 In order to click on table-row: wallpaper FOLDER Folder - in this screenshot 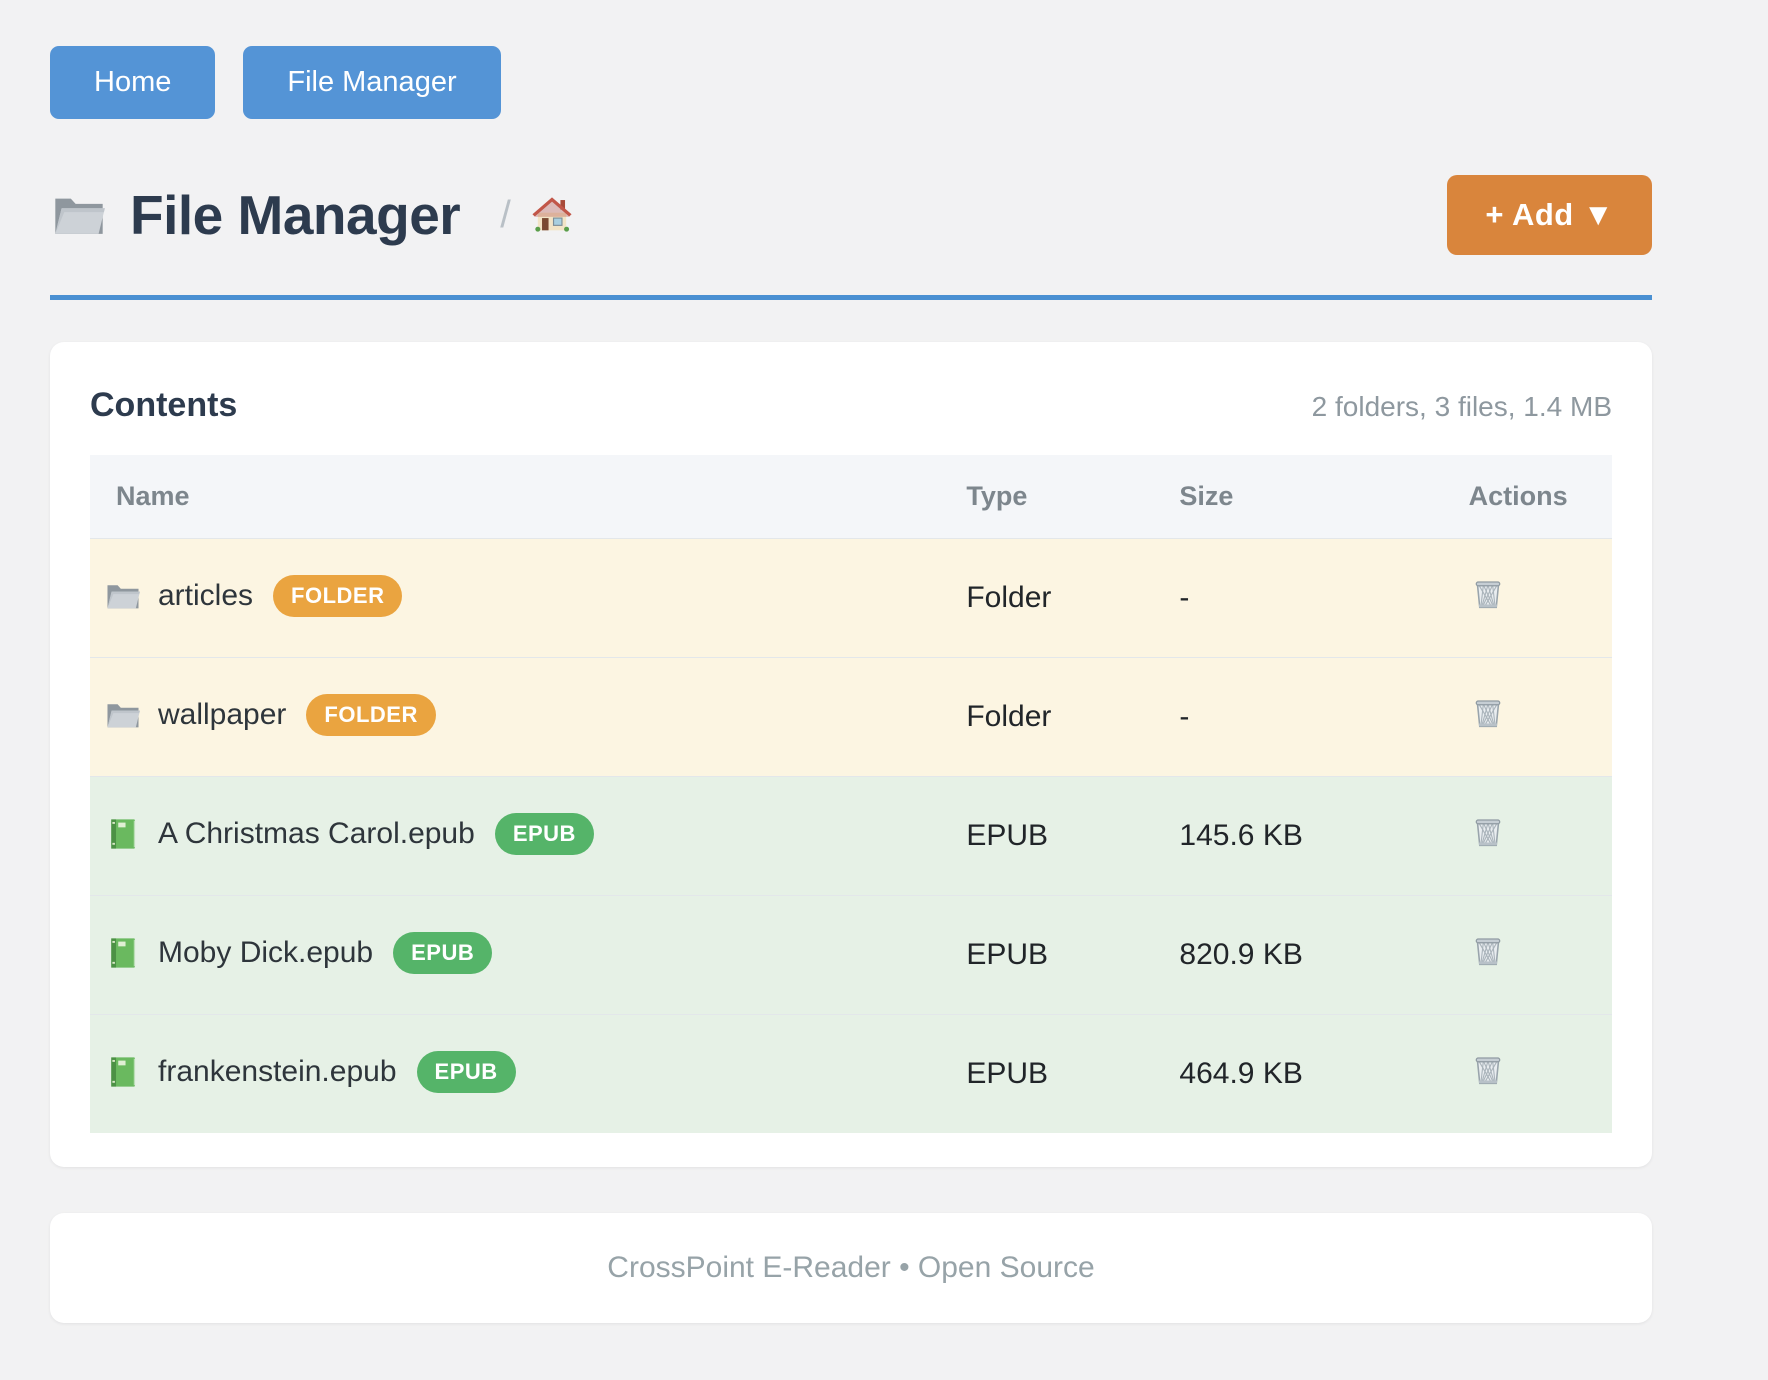, I will do `click(851, 717)`.